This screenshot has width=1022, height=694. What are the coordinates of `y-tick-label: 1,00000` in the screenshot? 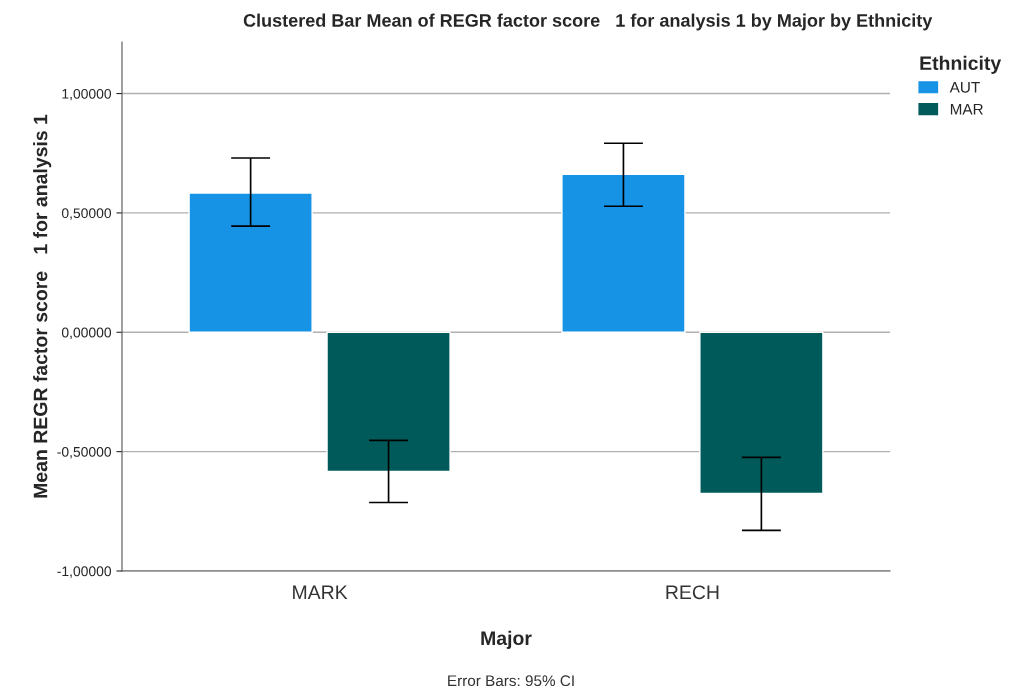 It's located at (87, 94).